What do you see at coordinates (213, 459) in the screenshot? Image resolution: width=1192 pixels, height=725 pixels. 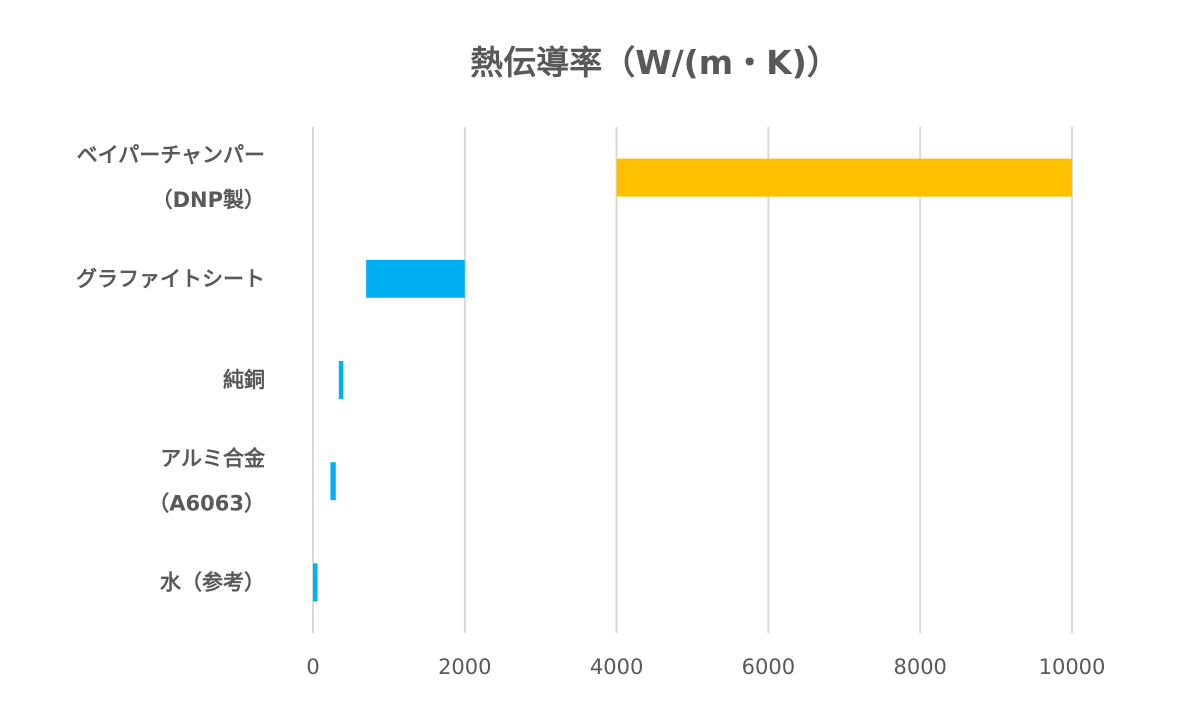 I see `category-label: アルミ合金` at bounding box center [213, 459].